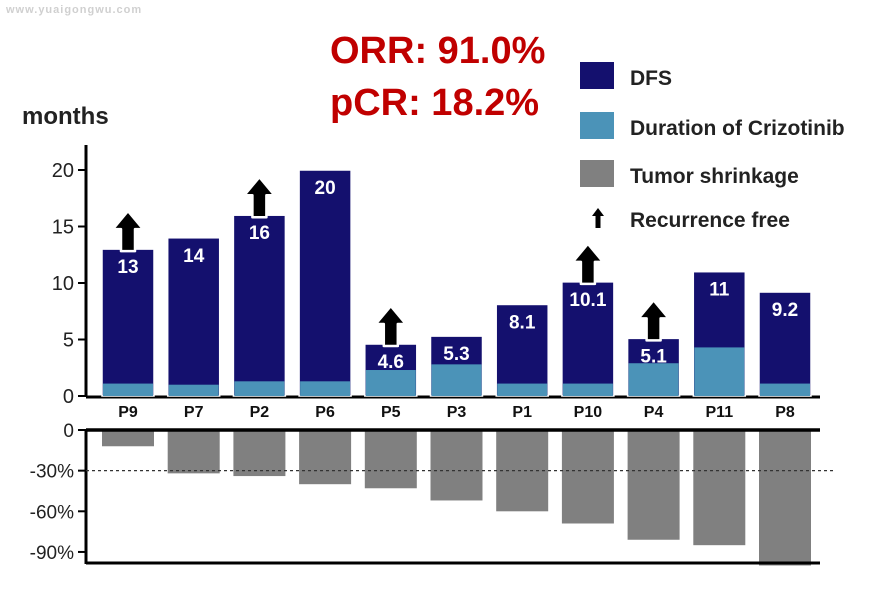 Image resolution: width=879 pixels, height=591 pixels. What do you see at coordinates (391, 412) in the screenshot?
I see `category-label-P5: P5` at bounding box center [391, 412].